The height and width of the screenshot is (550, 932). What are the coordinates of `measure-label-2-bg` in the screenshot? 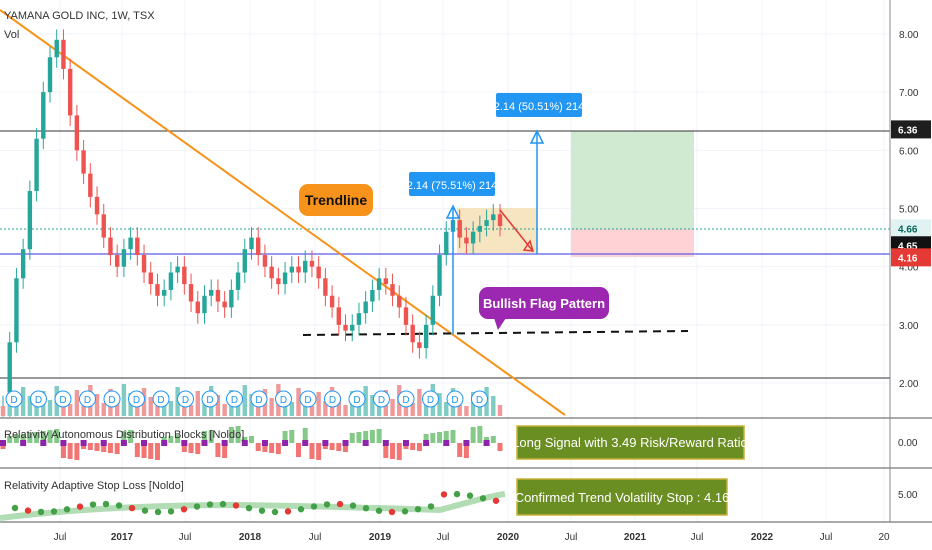 It's located at (539, 105).